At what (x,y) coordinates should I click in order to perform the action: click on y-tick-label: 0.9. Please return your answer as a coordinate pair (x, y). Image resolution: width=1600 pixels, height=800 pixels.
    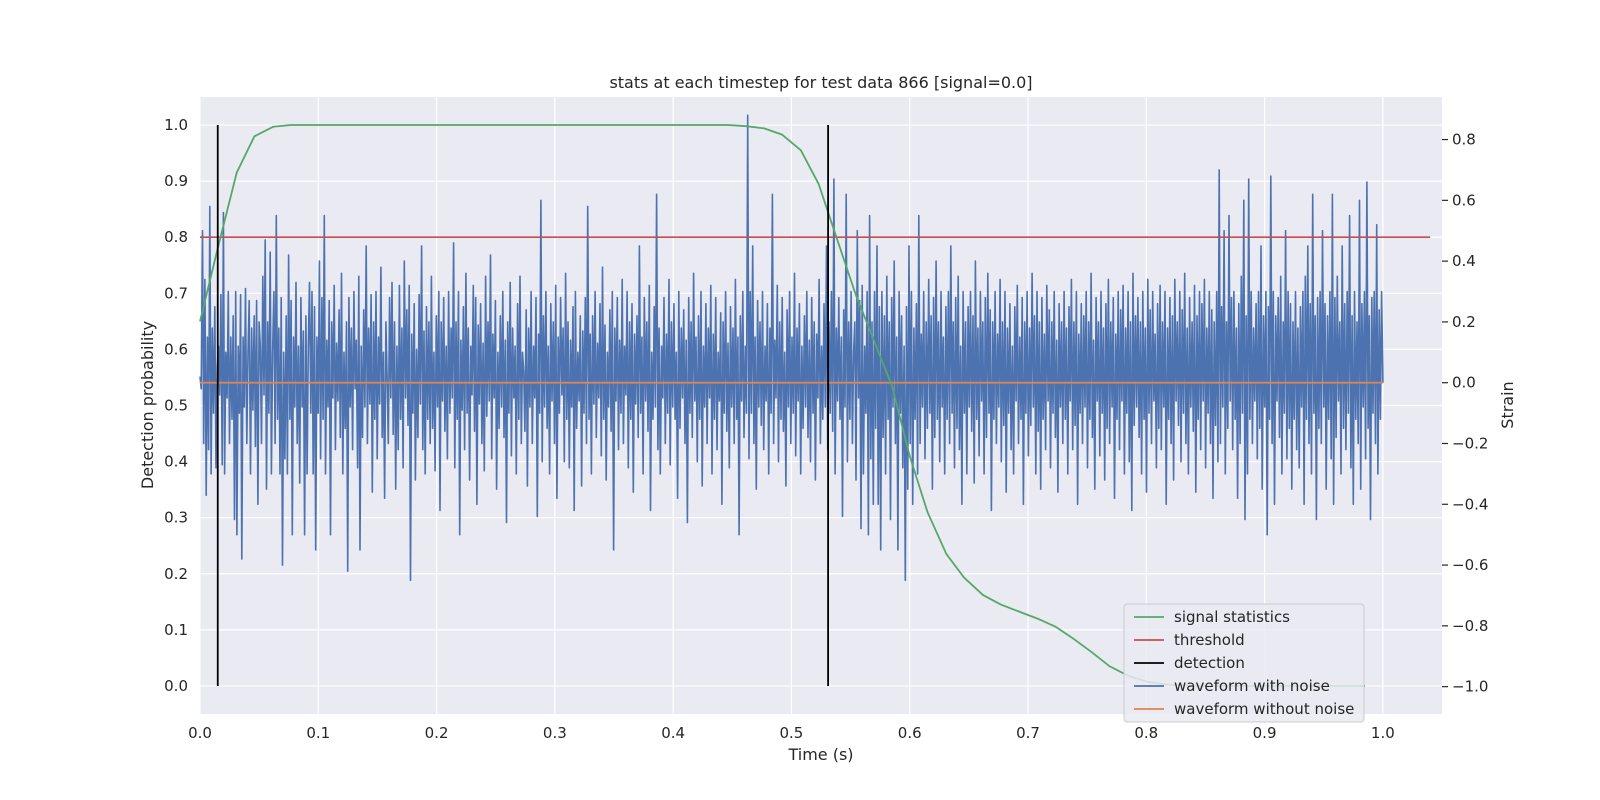
    Looking at the image, I should click on (176, 181).